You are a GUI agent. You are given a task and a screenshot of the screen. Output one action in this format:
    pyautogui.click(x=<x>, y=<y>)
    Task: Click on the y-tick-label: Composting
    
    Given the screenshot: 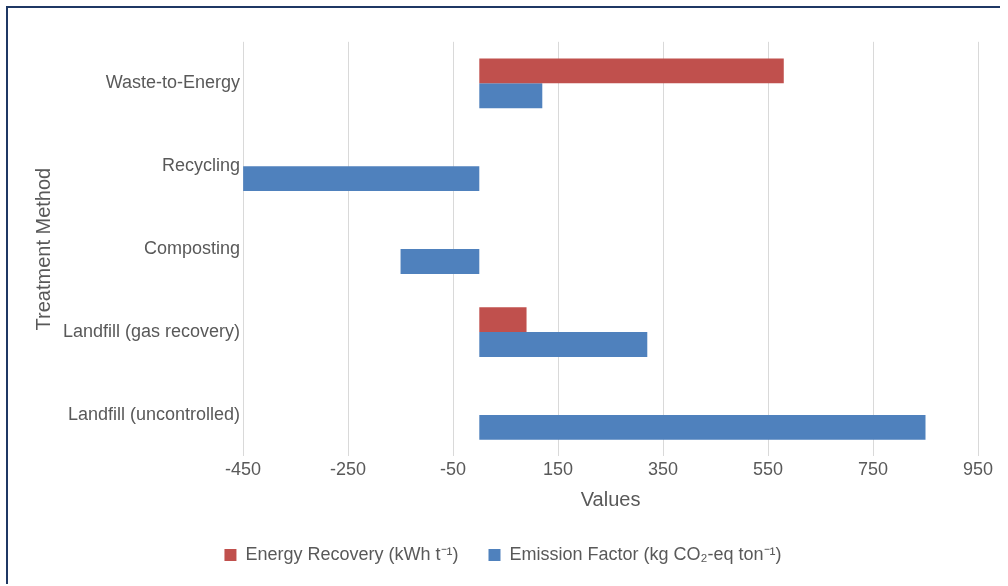 What is the action you would take?
    pyautogui.click(x=192, y=248)
    